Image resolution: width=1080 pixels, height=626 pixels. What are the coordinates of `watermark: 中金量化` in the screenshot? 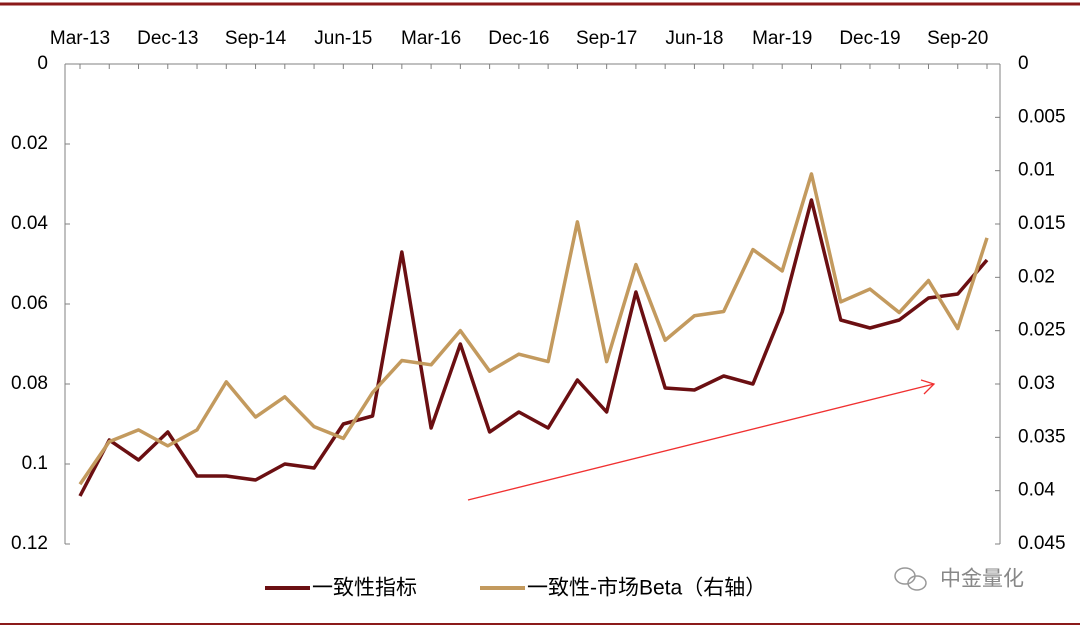 It's located at (982, 579).